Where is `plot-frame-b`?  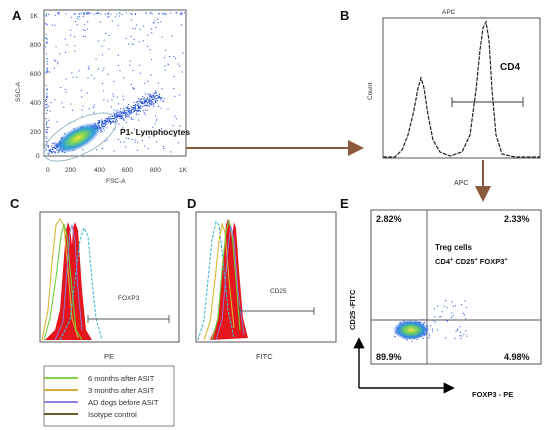 plot-frame-b is located at coordinates (461, 88).